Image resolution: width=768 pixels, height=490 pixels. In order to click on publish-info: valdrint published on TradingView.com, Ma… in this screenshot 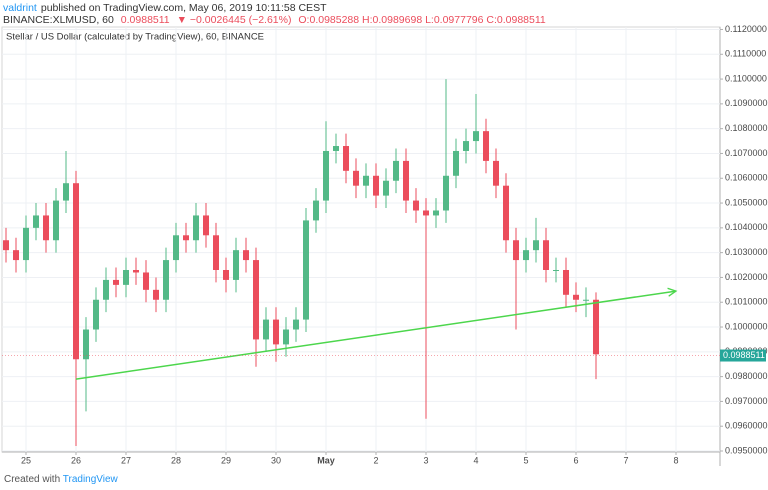, I will do `click(166, 8)`.